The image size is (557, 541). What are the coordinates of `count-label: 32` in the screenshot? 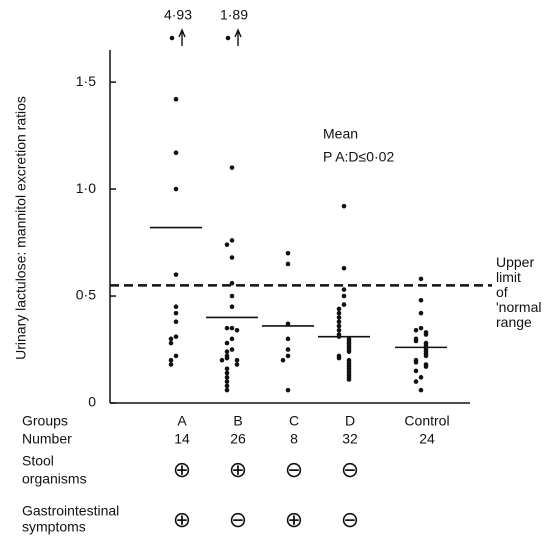 It's located at (350, 439).